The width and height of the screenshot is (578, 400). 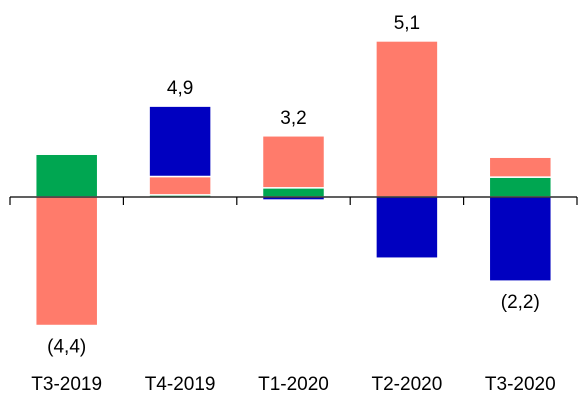 What do you see at coordinates (520, 384) in the screenshot?
I see `x-tick-label: T3-2020` at bounding box center [520, 384].